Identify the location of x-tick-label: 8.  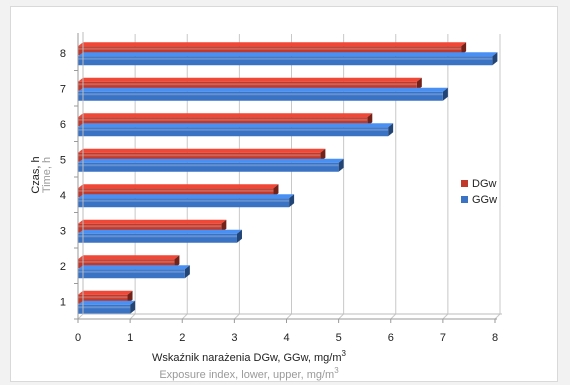
(495, 338).